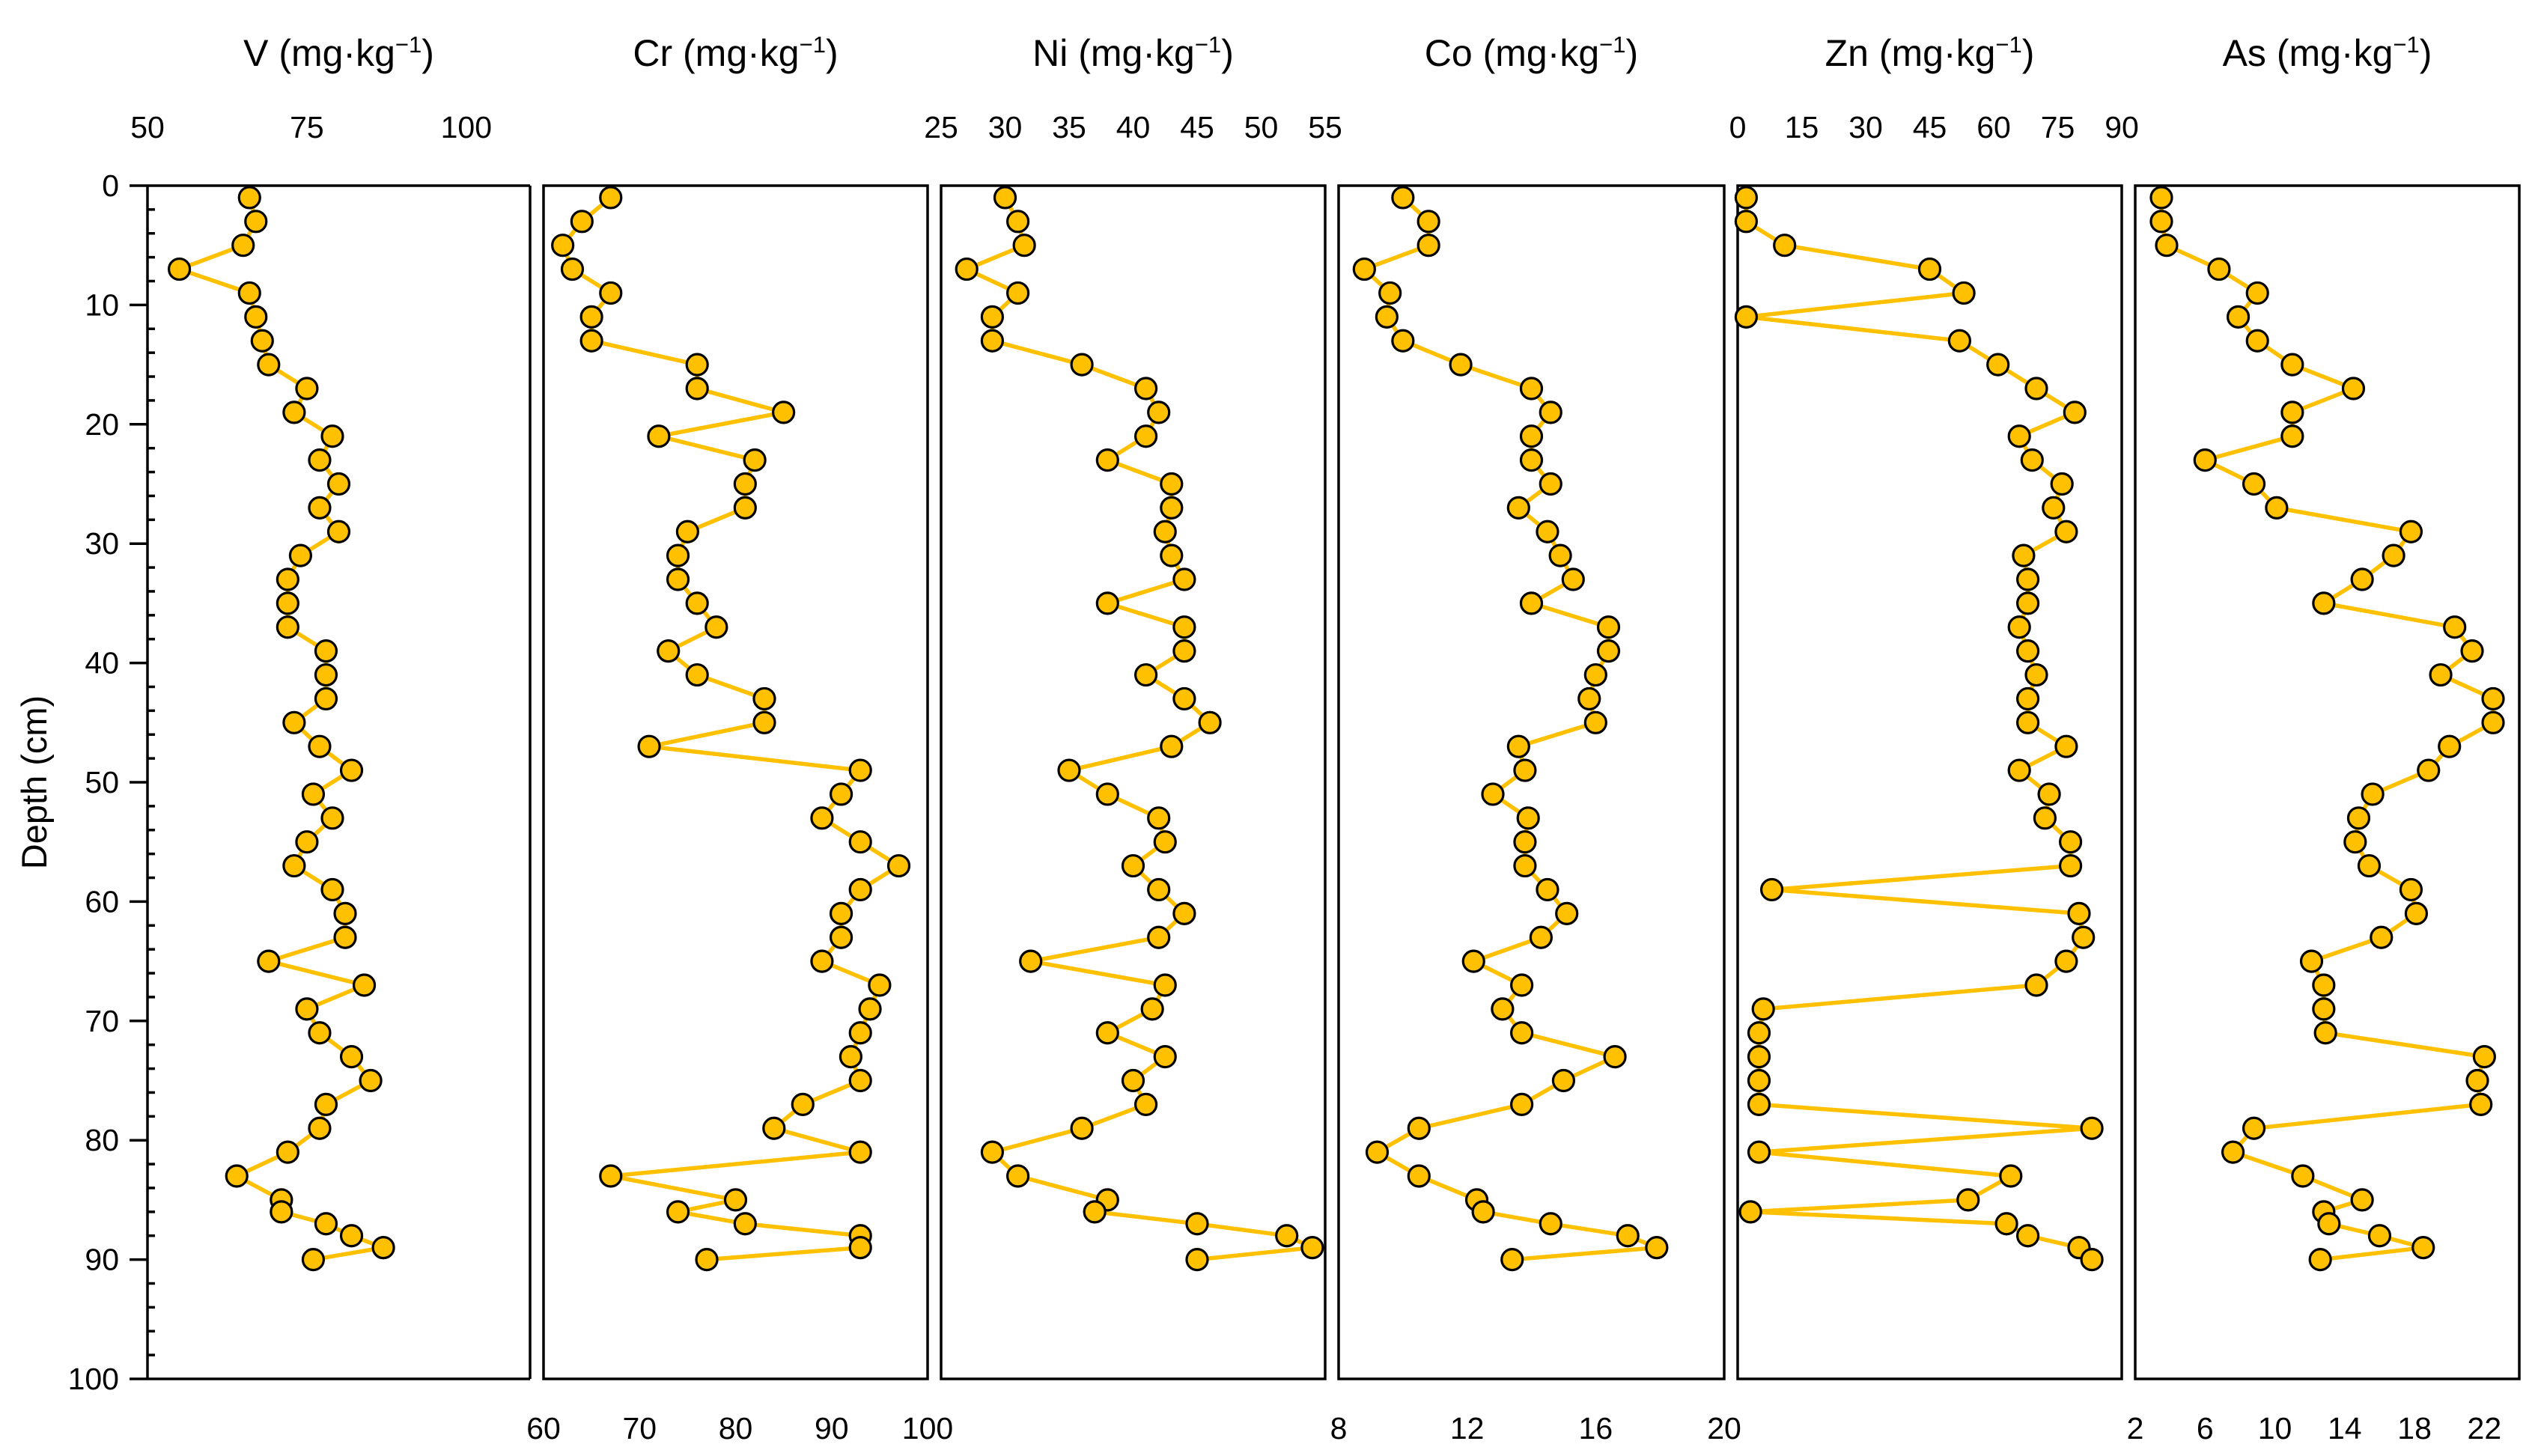  What do you see at coordinates (102, 304) in the screenshot?
I see `y-tick-label: 10` at bounding box center [102, 304].